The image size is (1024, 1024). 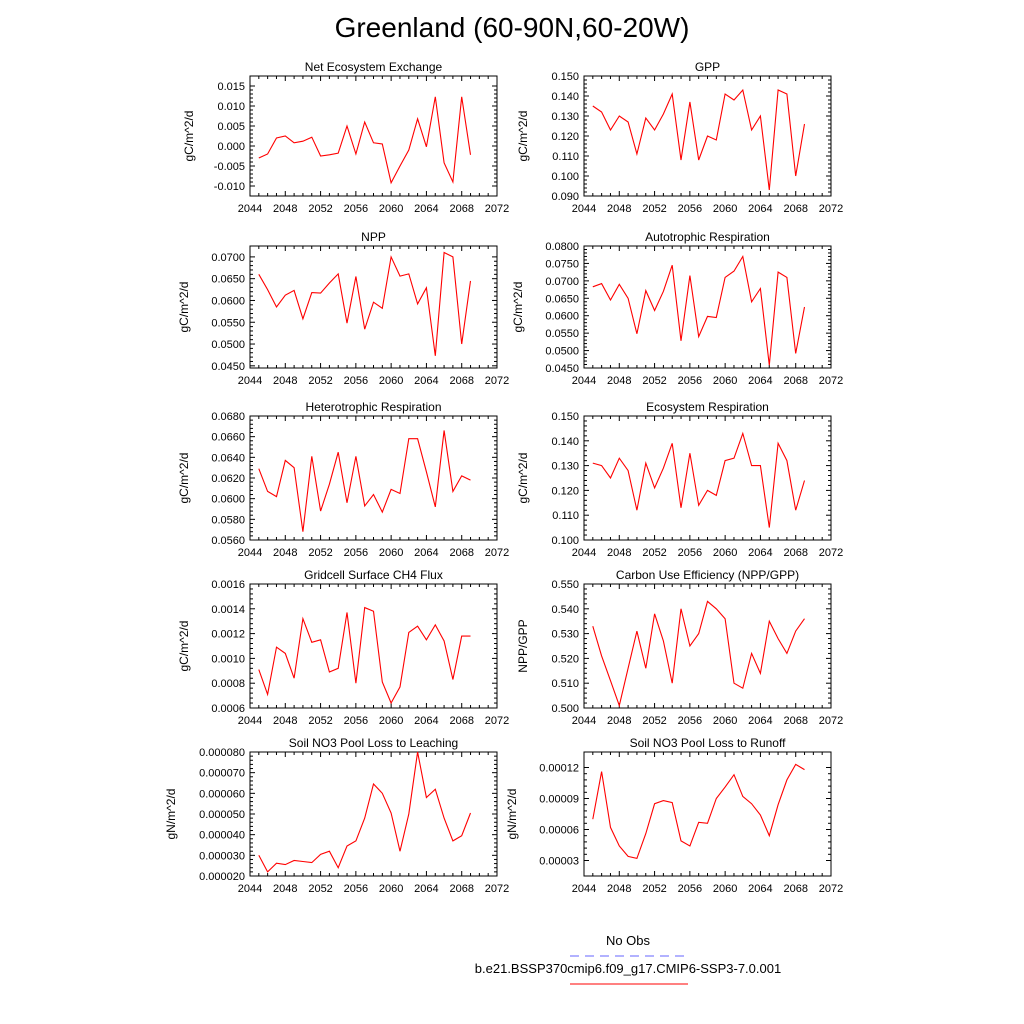 I want to click on page-title: Greenland (60-90N,60-20W), so click(x=512, y=27).